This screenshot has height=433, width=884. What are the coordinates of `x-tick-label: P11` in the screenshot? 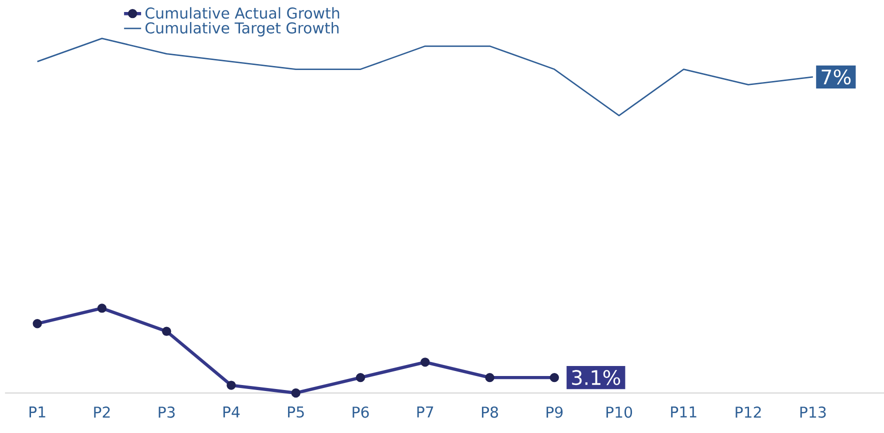 It's located at (683, 412).